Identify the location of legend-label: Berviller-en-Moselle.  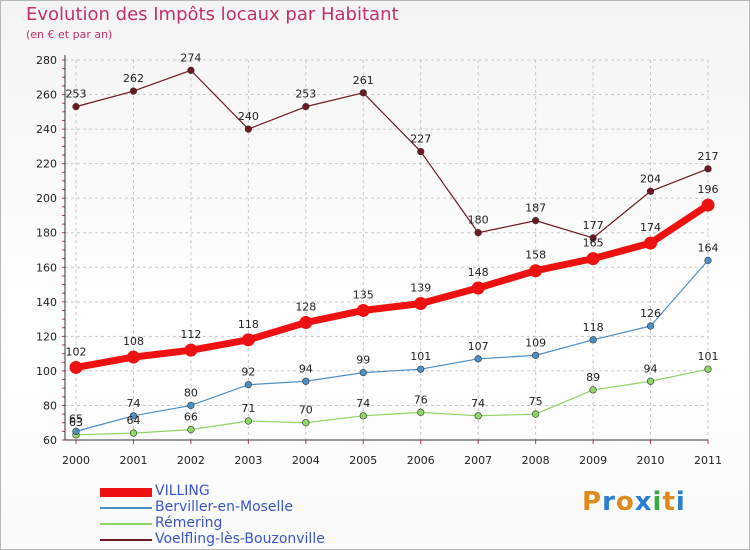
(224, 507).